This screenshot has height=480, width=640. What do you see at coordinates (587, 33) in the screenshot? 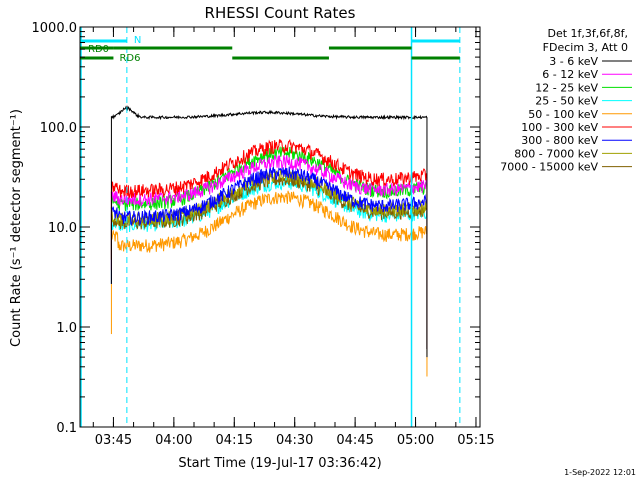
I see `legend-header: Det 1f,3f,6f,8f,` at bounding box center [587, 33].